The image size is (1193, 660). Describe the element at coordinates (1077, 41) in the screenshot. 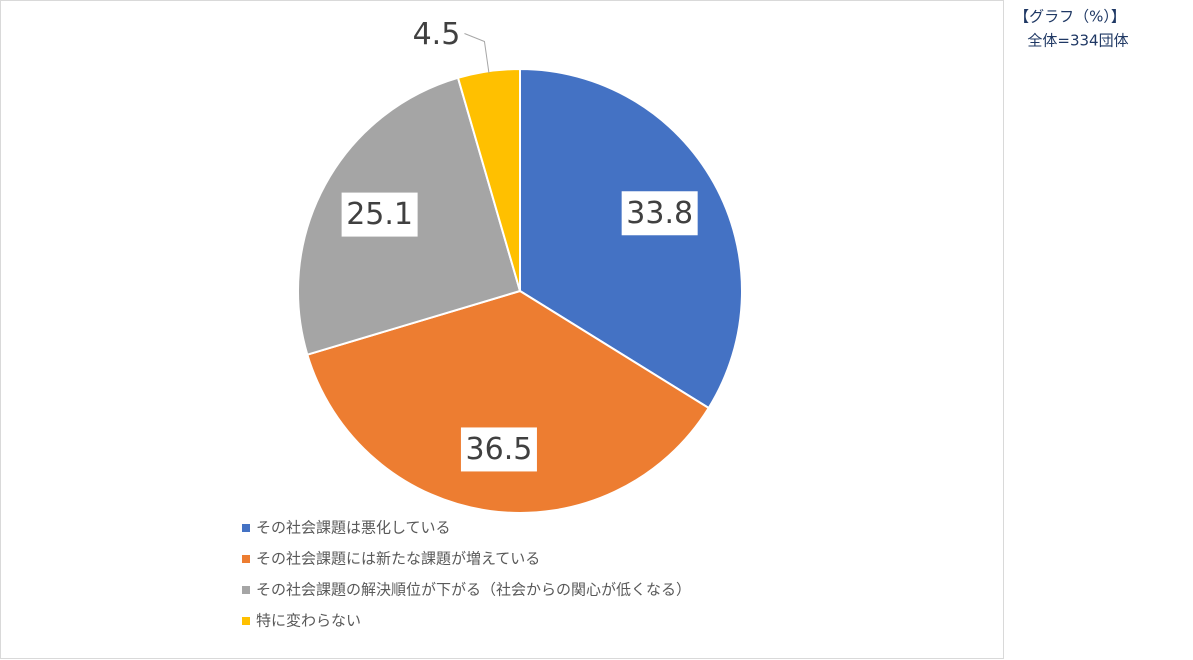

I see `note: 全体=334団体` at that location.